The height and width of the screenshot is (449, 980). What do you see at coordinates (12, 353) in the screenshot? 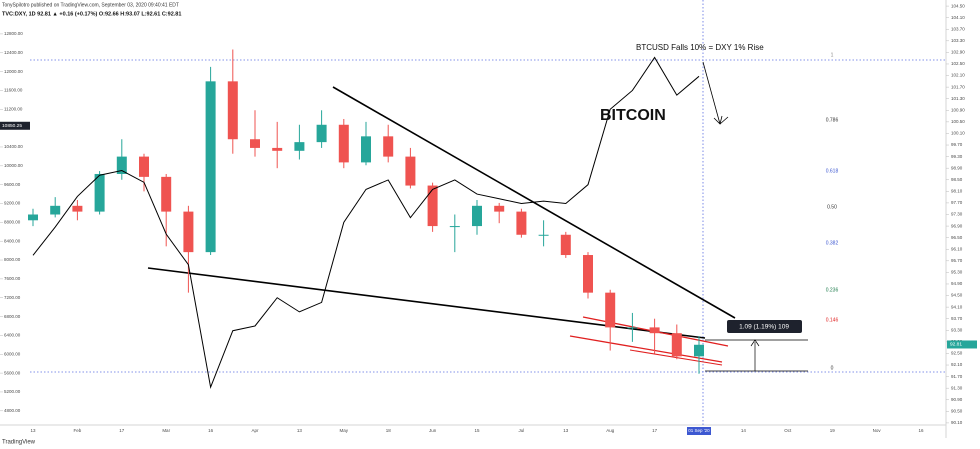
I see `y-tick-label: 6000.00` at bounding box center [12, 353].